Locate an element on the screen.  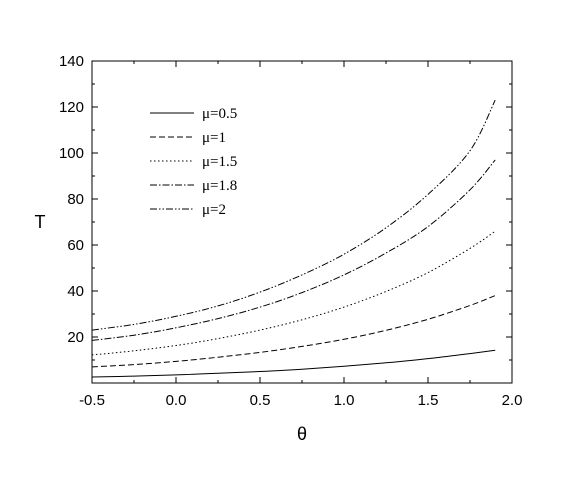
x-tick-label: 1.0 is located at coordinates (344, 400).